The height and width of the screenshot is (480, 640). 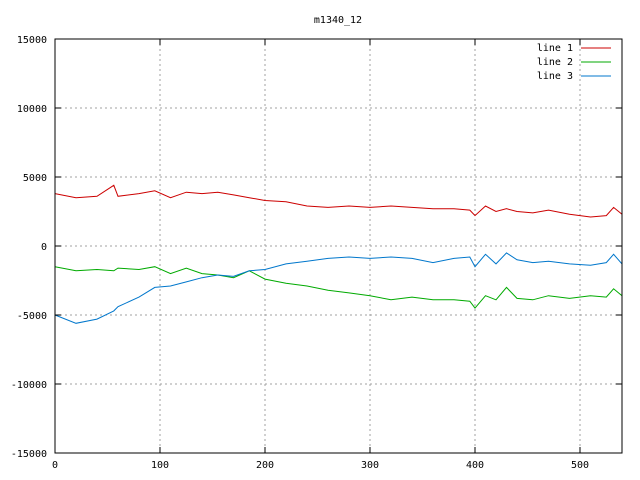 I want to click on x-tick-label: 300, so click(x=370, y=465).